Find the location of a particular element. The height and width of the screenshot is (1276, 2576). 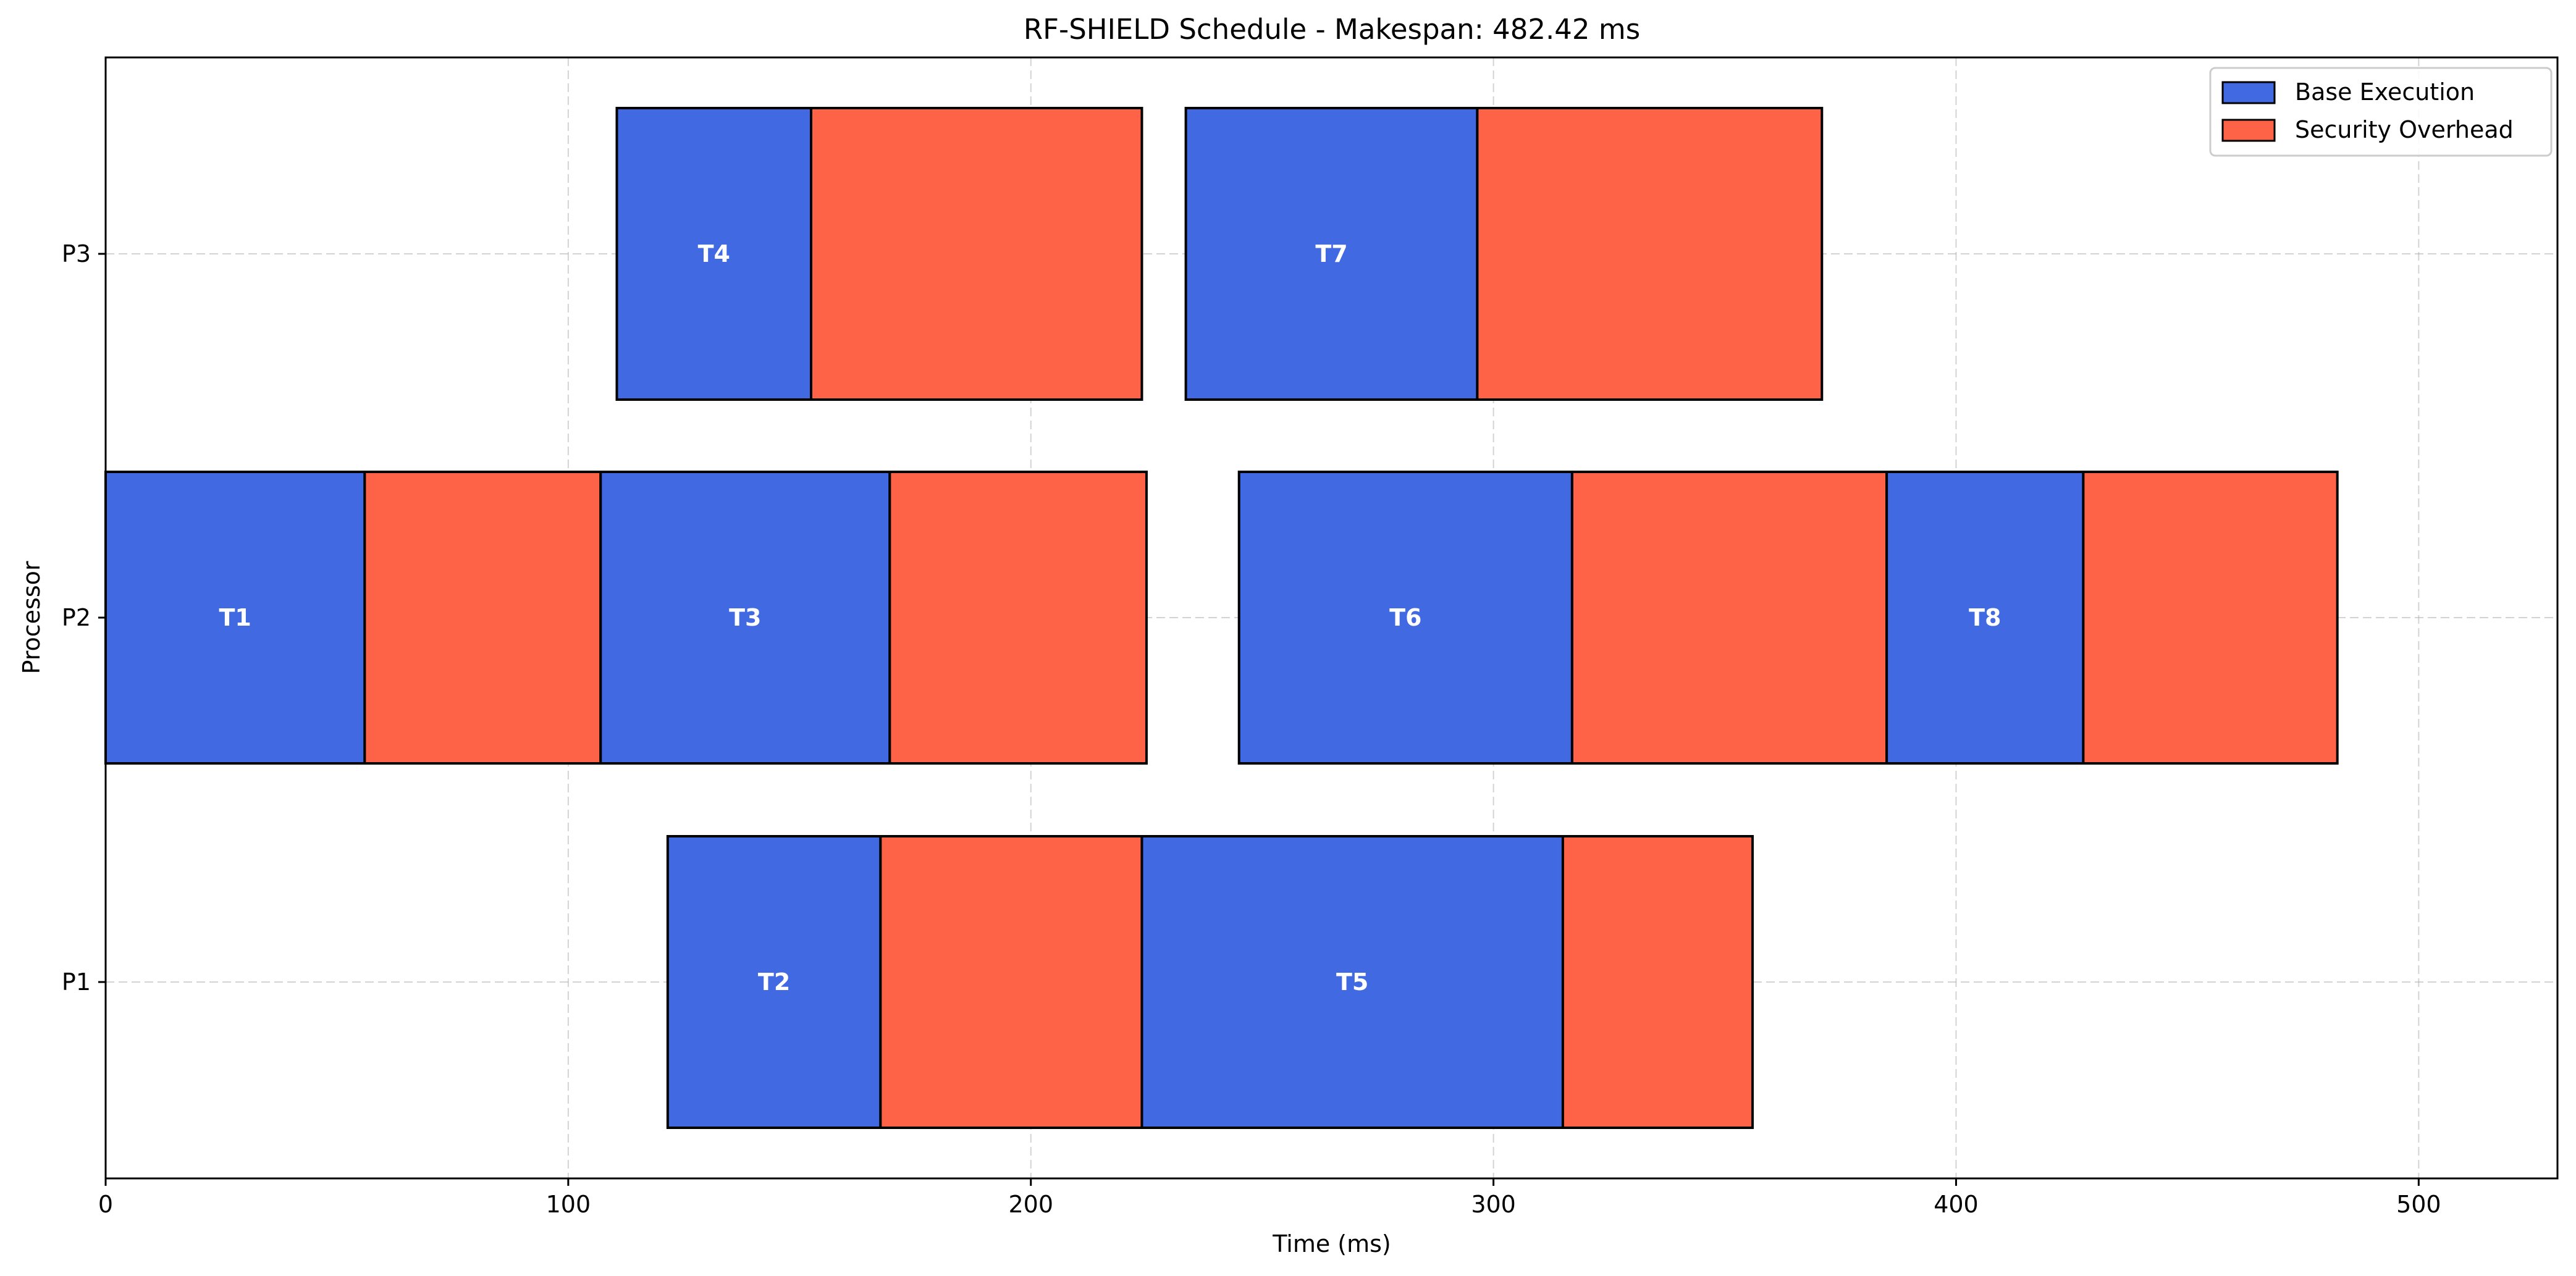

y-axis-label: Processor is located at coordinates (31, 617).